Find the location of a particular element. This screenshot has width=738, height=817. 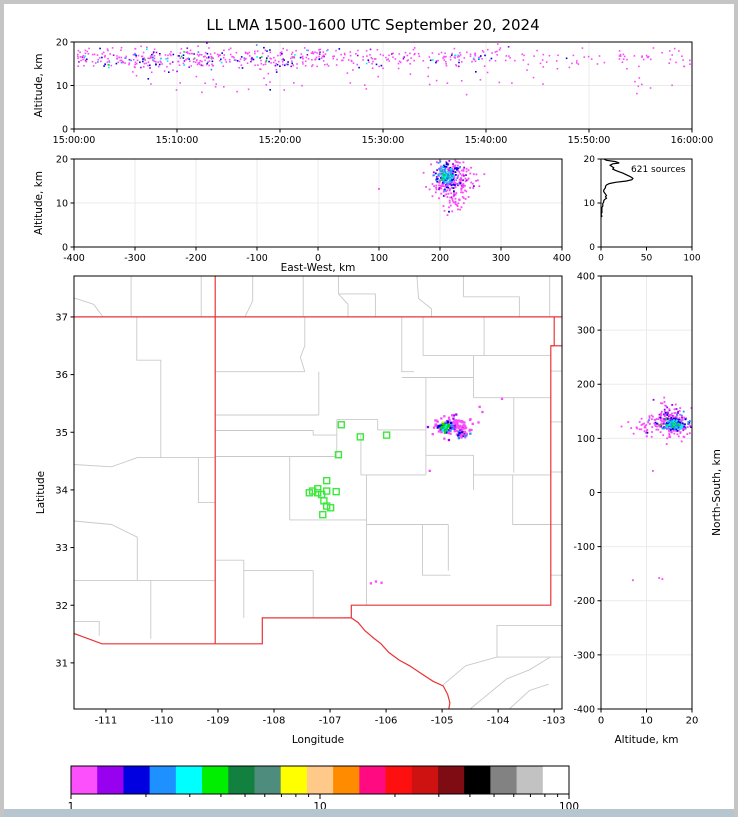

x-tick-label: 20 is located at coordinates (692, 721).